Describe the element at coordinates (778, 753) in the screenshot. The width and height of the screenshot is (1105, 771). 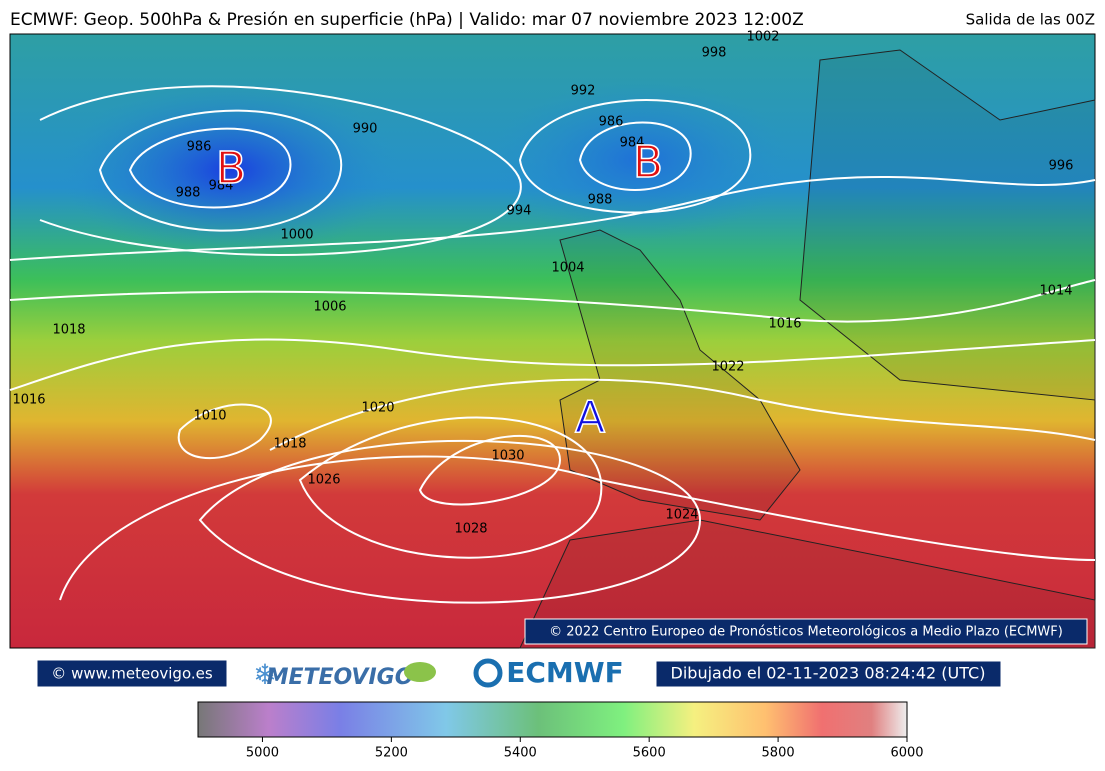
I see `colorbar-tick-label: 5800` at that location.